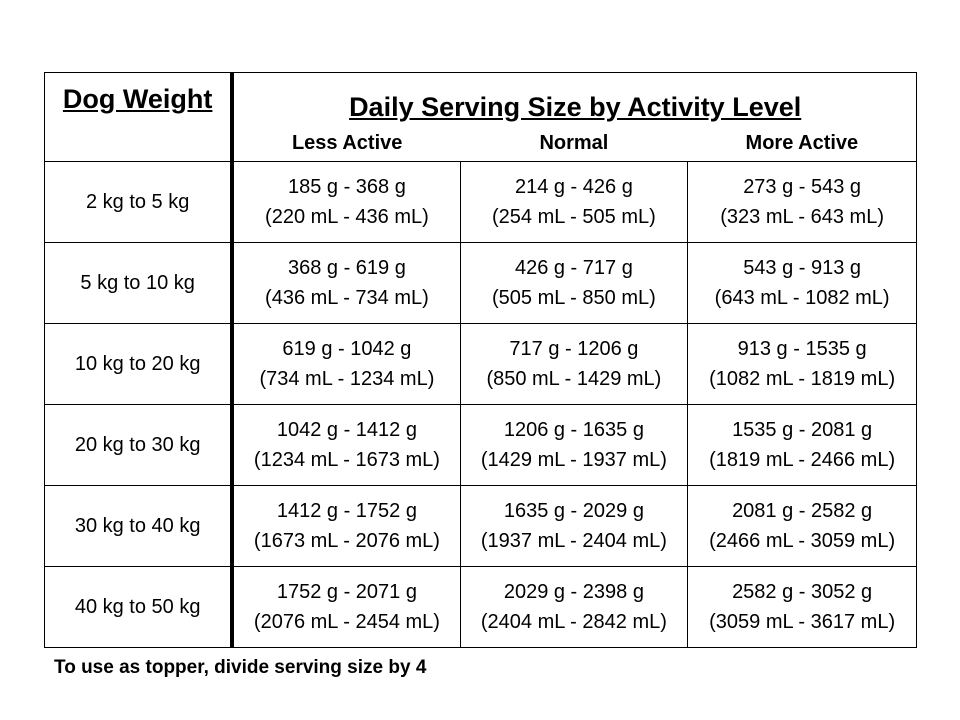 The height and width of the screenshot is (720, 960). Describe the element at coordinates (802, 460) in the screenshot. I see `serving-milliliters: (1819 mL - 2466 mL)` at that location.